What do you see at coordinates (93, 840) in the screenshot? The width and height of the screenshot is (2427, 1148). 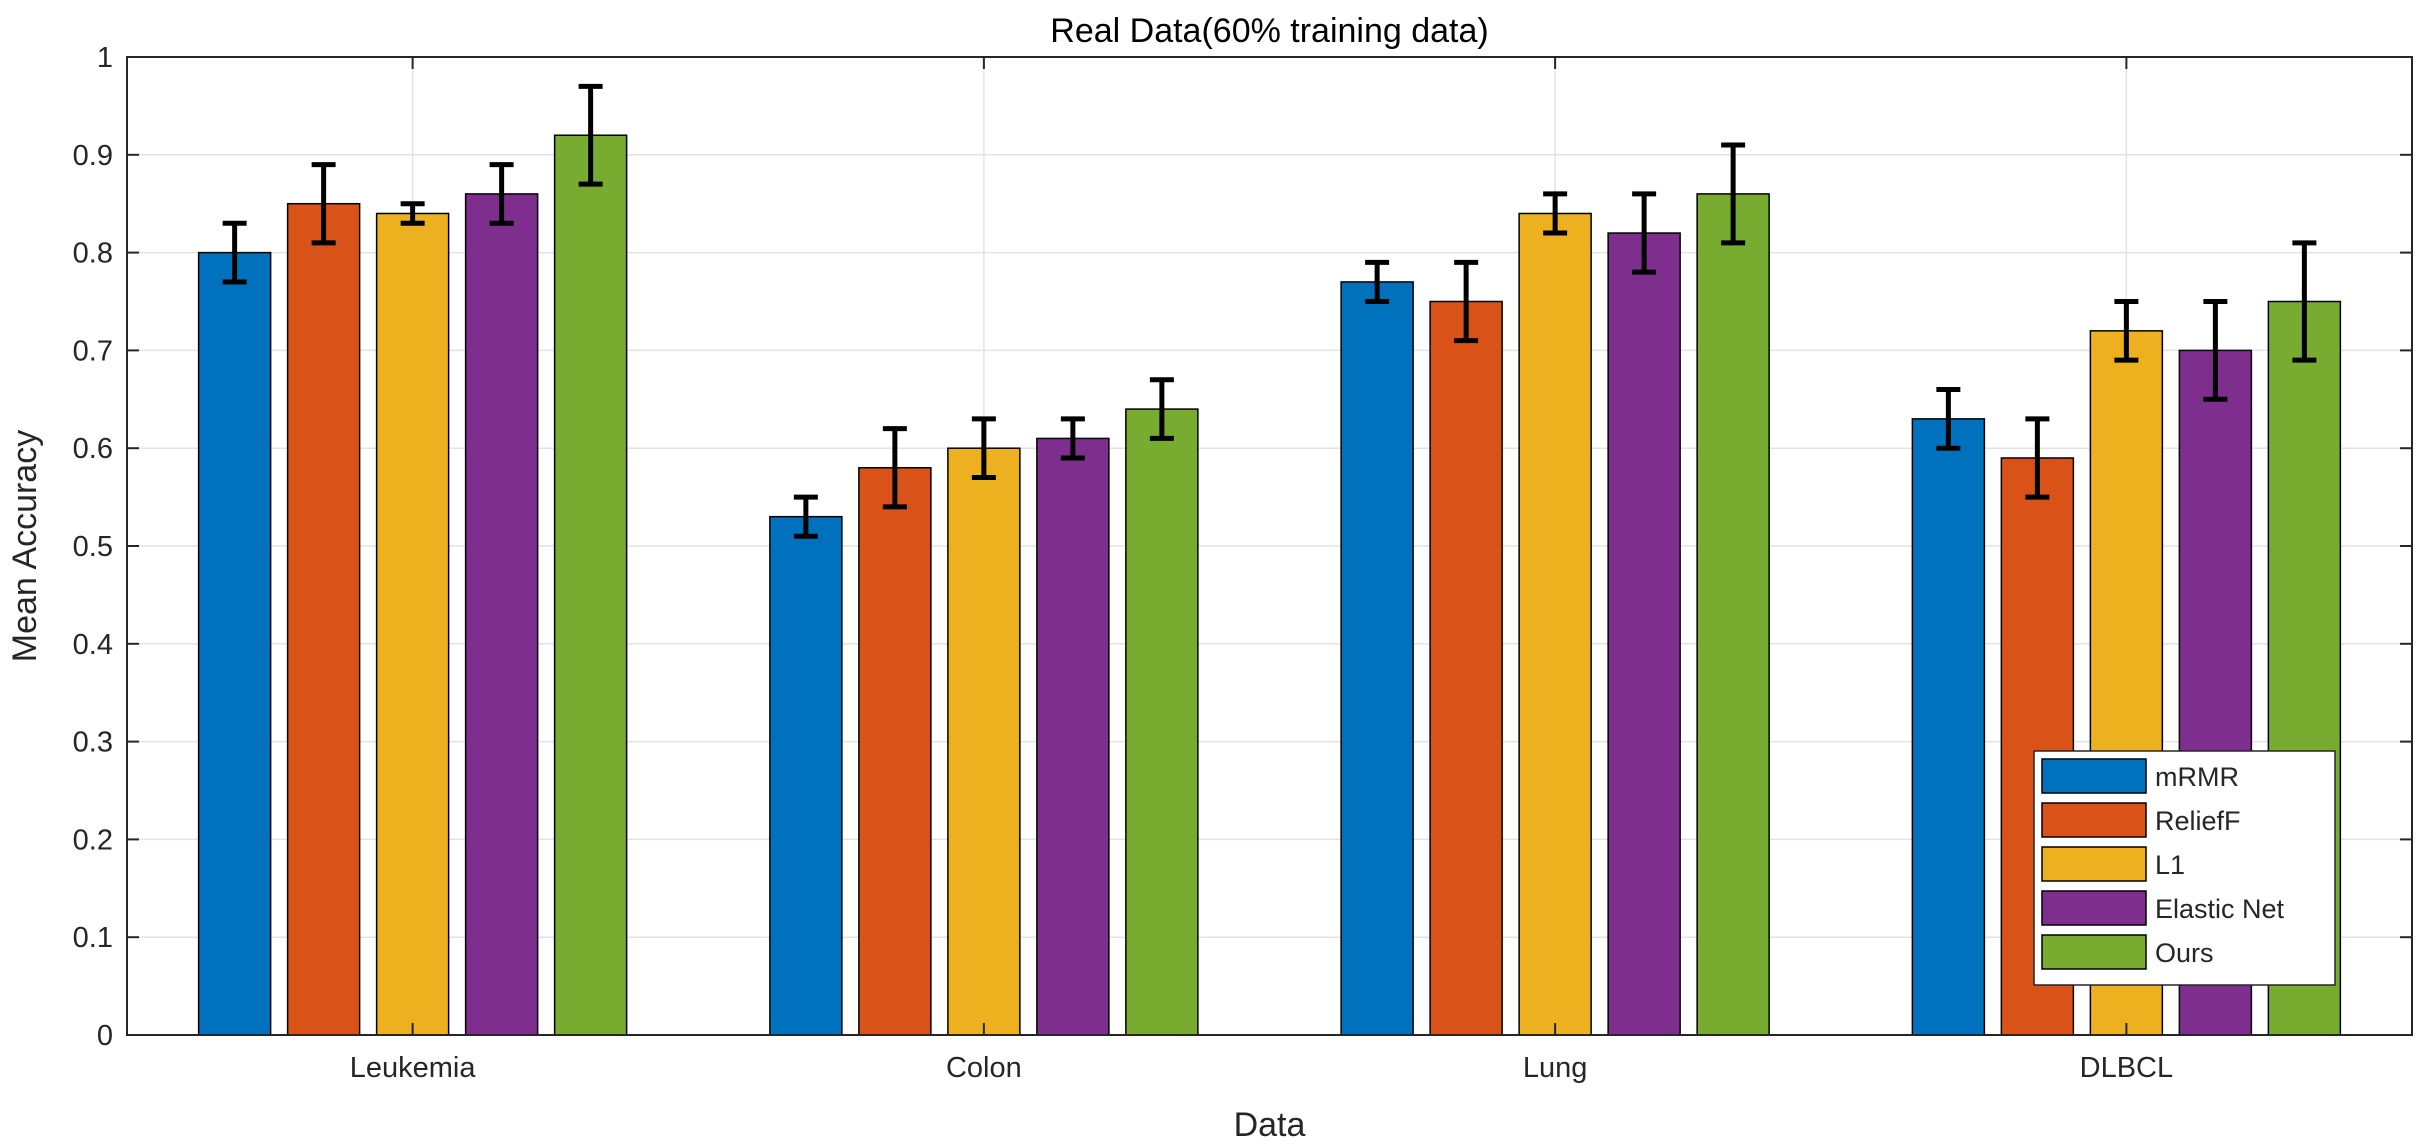 I see `y-tick-label: 0.2` at bounding box center [93, 840].